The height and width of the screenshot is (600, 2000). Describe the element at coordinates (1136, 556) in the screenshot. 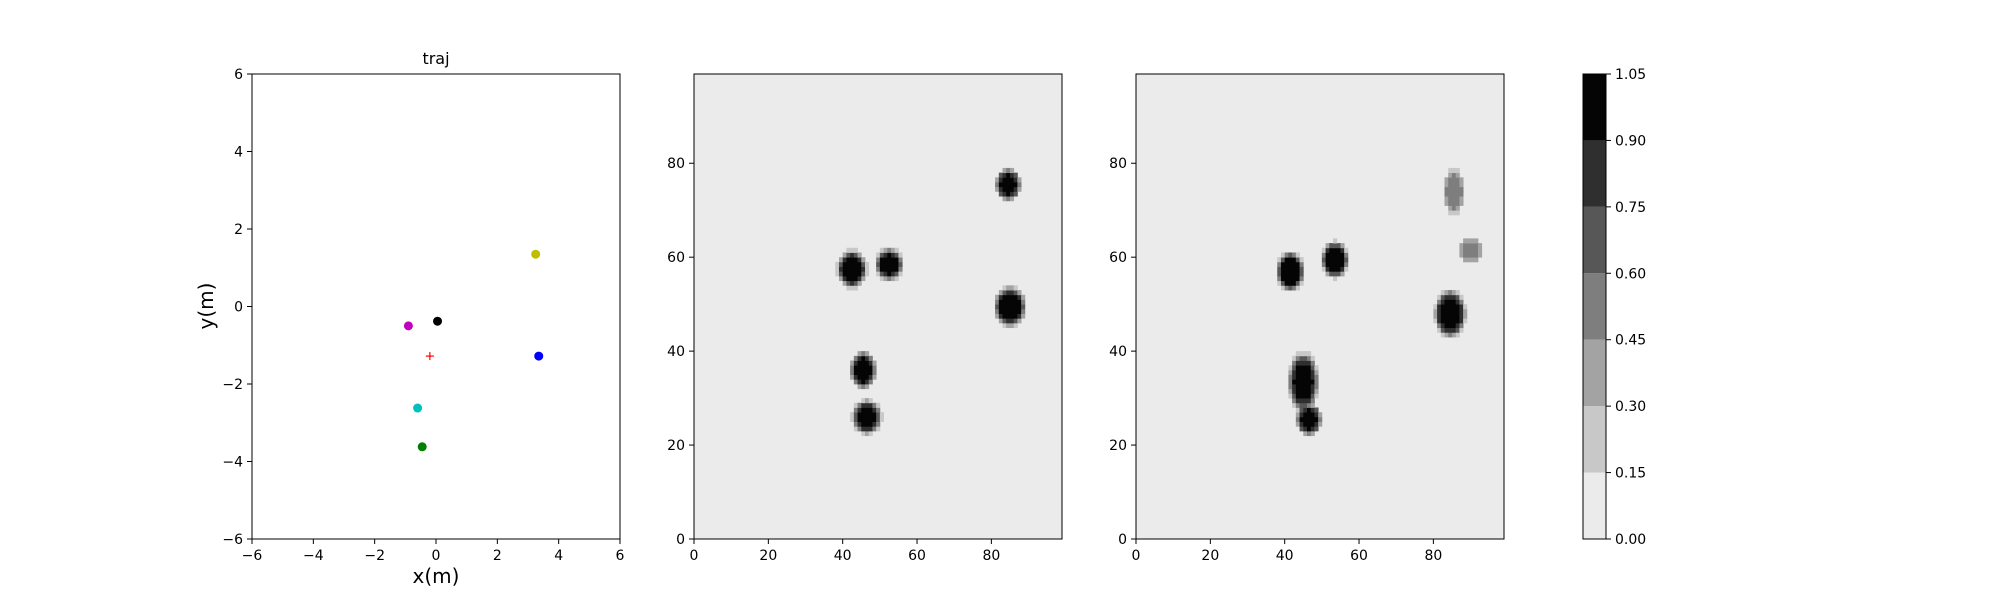

I see `heatmap-2-xtick-label: 0` at that location.